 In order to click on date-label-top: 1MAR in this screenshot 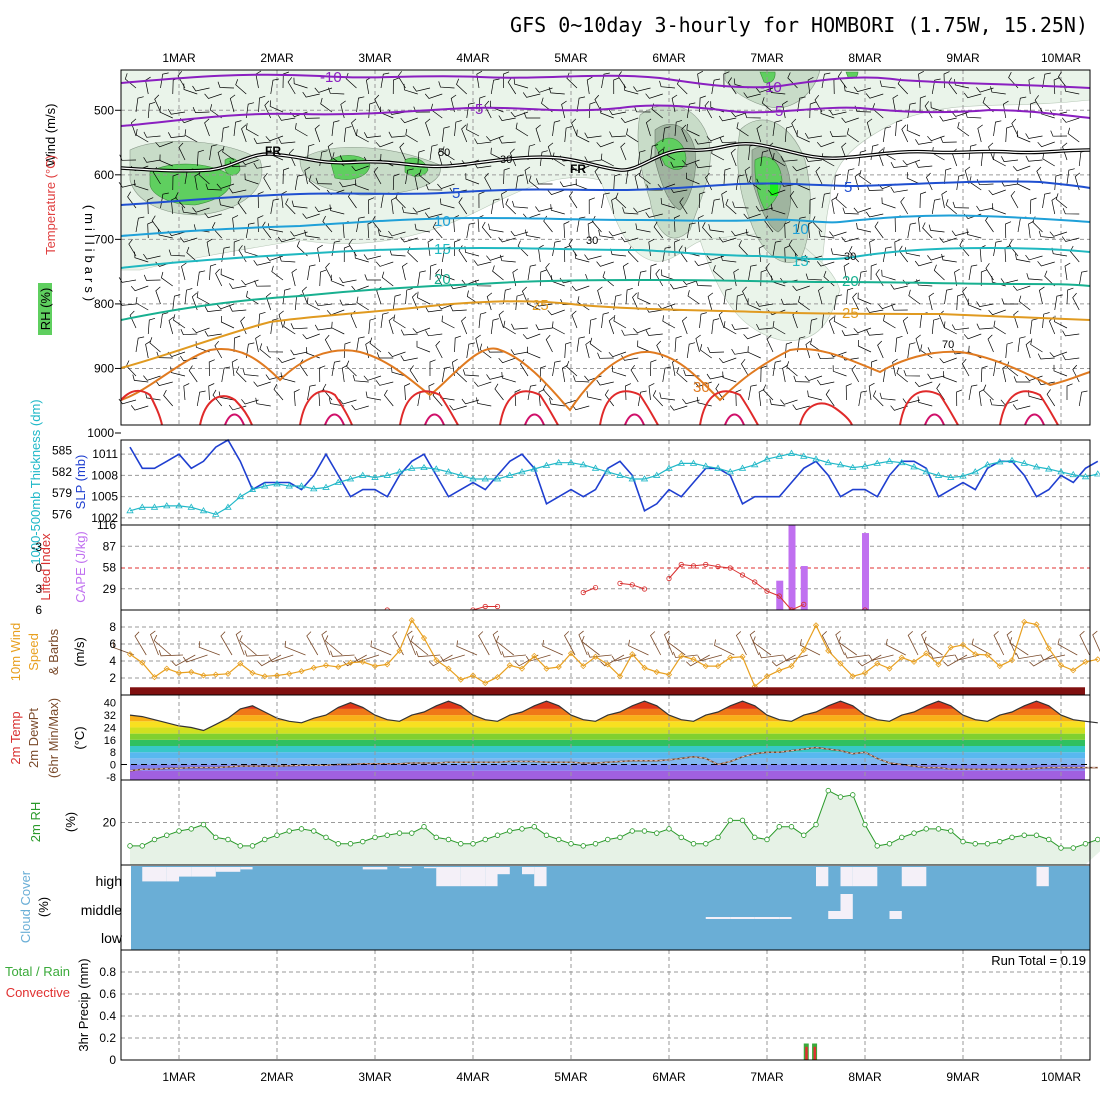, I will do `click(179, 58)`.